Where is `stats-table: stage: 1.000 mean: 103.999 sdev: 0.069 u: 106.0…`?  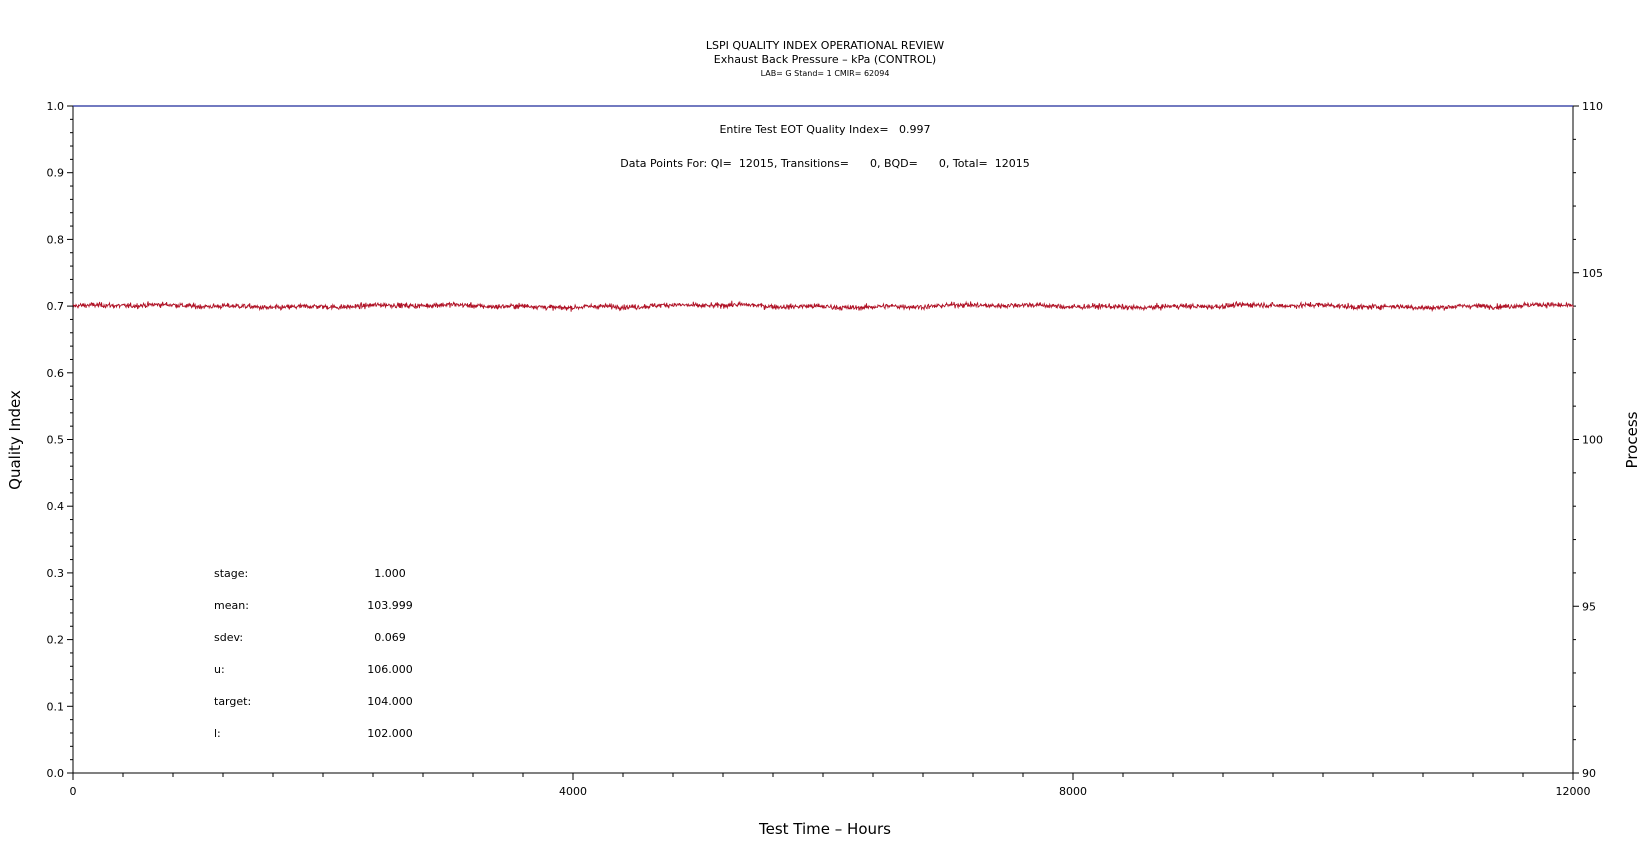
stats-table: stage: 1.000 mean: 103.999 sdev: 0.069 u: 106.0… is located at coordinates (313, 653).